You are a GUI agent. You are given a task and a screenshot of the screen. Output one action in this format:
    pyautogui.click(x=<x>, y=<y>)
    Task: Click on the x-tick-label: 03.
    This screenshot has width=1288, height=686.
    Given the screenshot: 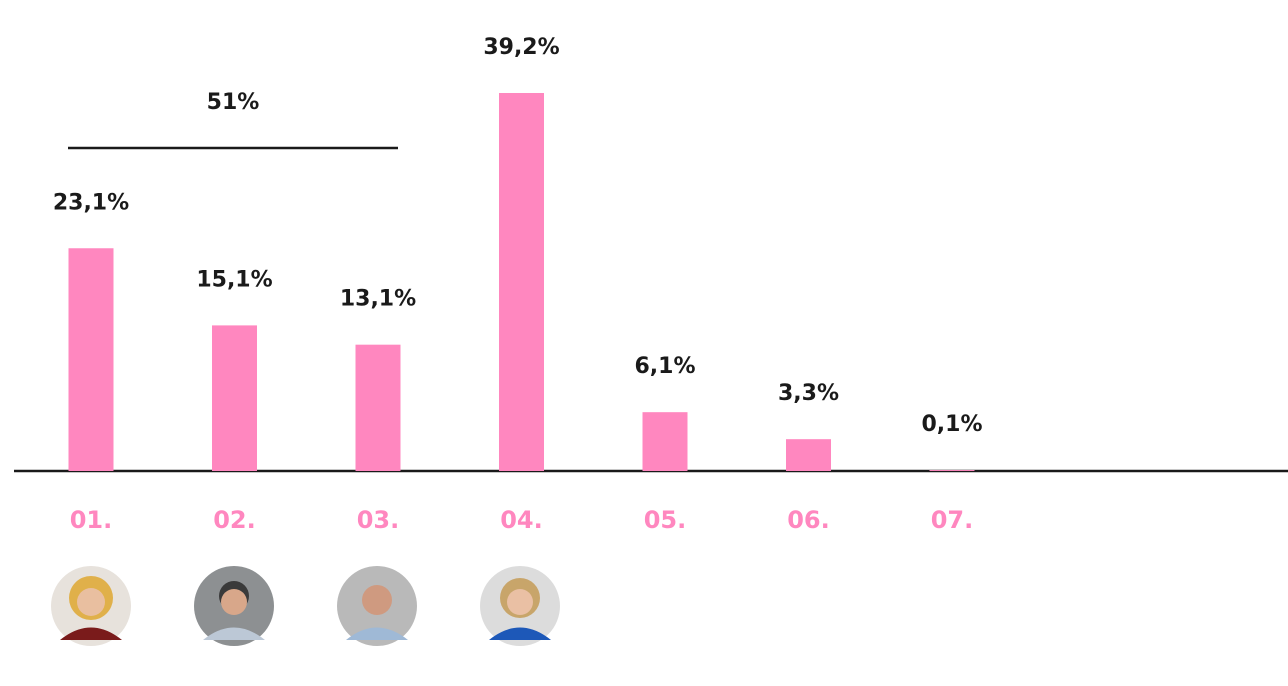 What is the action you would take?
    pyautogui.click(x=378, y=520)
    